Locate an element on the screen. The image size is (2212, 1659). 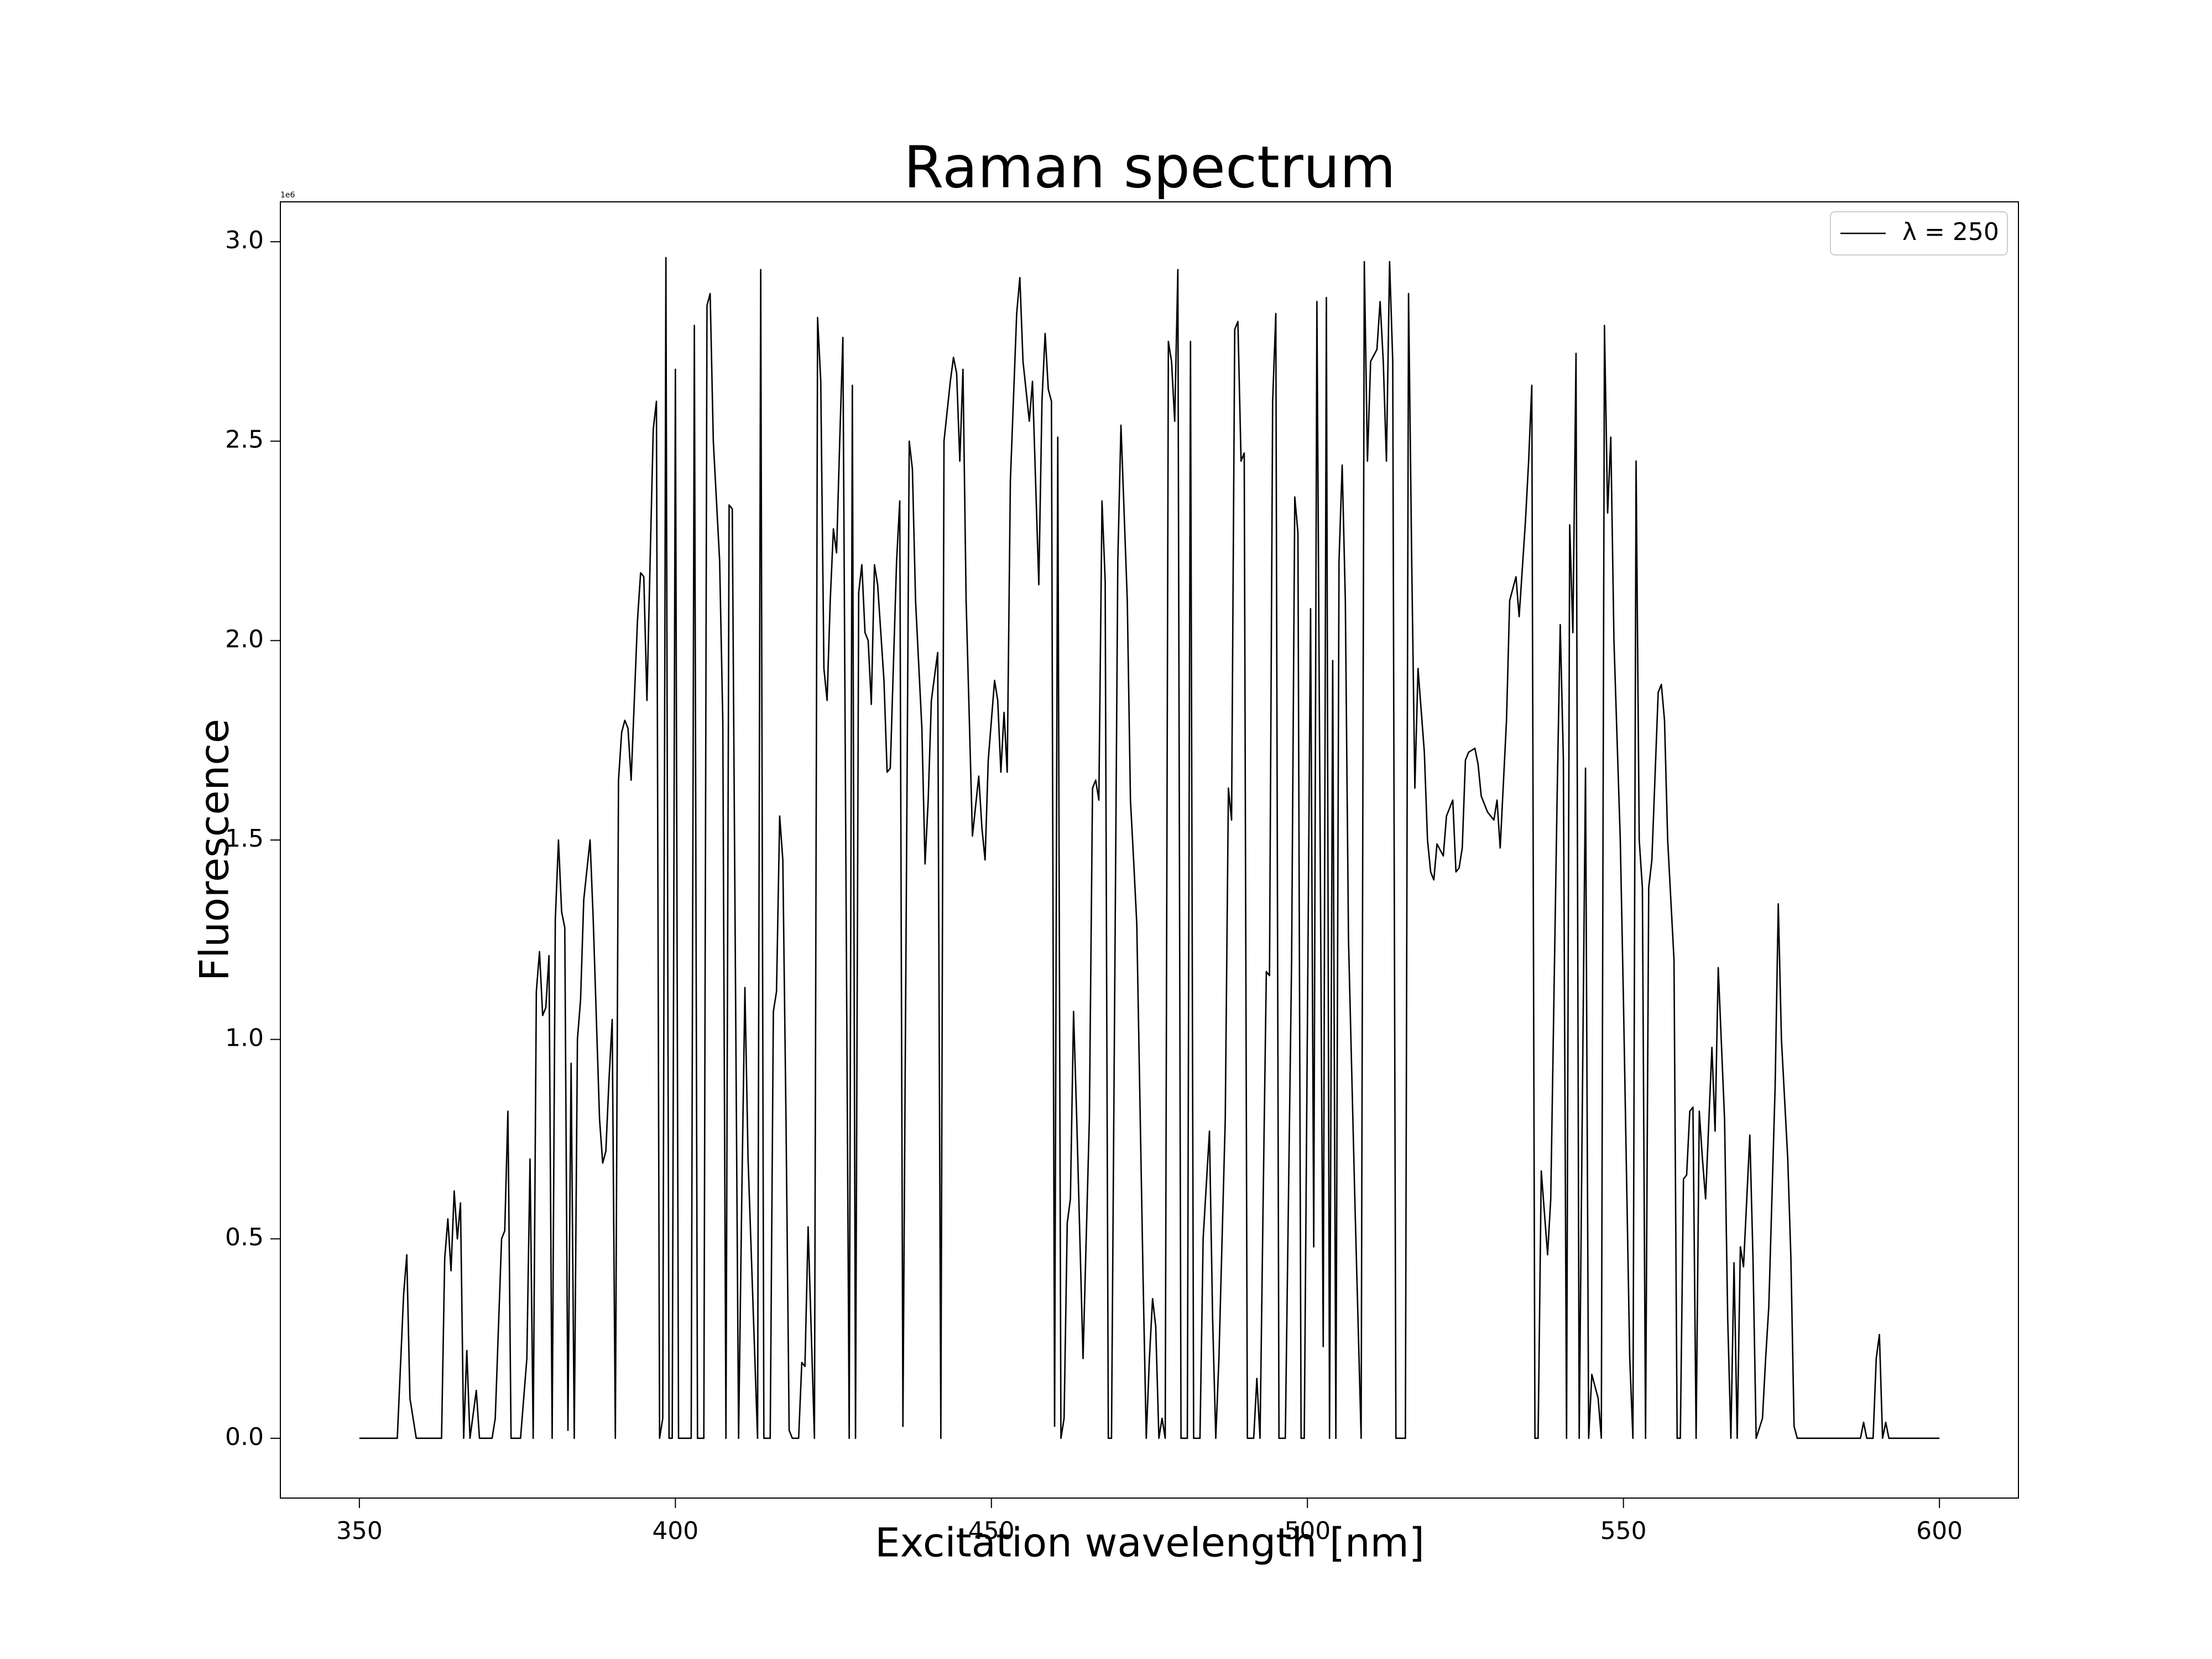
x-tick-label: 400 is located at coordinates (675, 1531).